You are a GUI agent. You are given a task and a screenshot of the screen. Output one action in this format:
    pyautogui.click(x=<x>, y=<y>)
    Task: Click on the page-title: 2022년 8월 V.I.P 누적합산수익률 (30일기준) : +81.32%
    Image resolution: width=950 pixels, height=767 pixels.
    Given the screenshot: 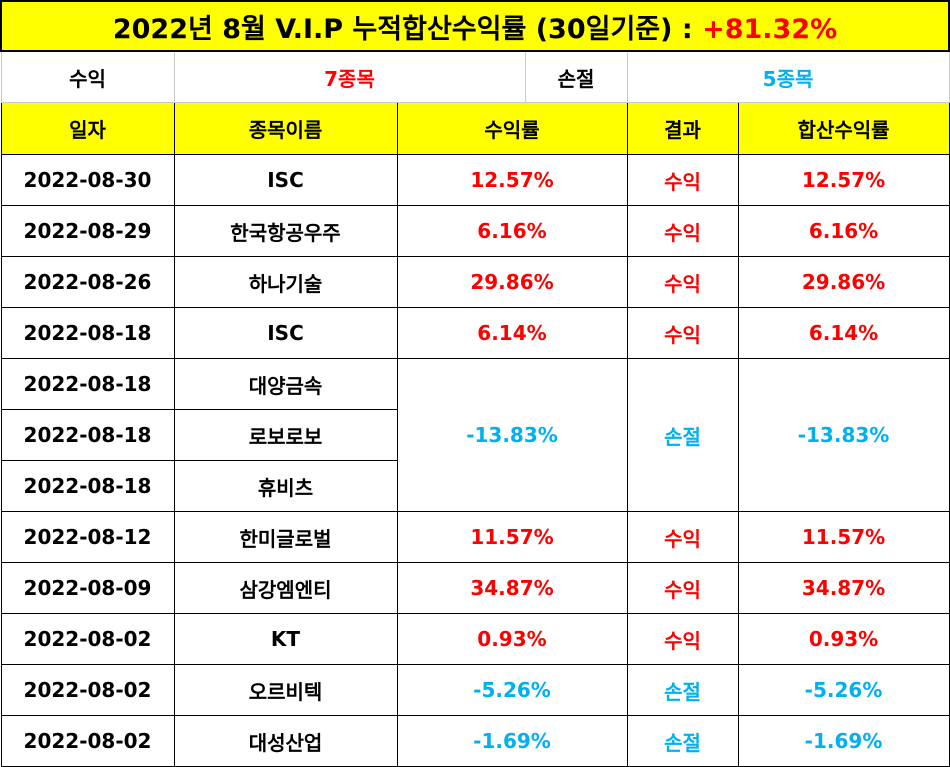 What is the action you would take?
    pyautogui.click(x=475, y=26)
    